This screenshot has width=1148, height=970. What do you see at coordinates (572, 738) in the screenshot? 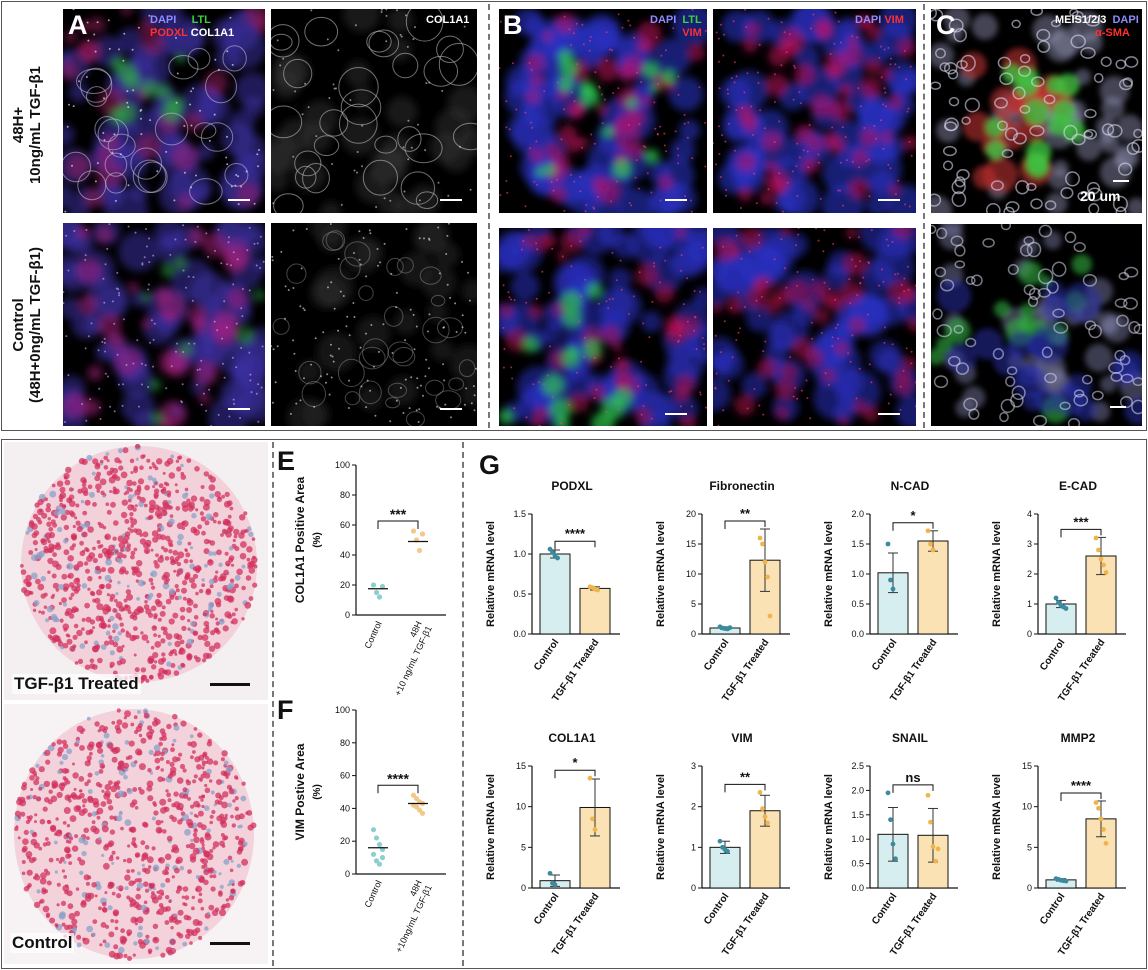
I see `chart-title: COL1A1` at bounding box center [572, 738].